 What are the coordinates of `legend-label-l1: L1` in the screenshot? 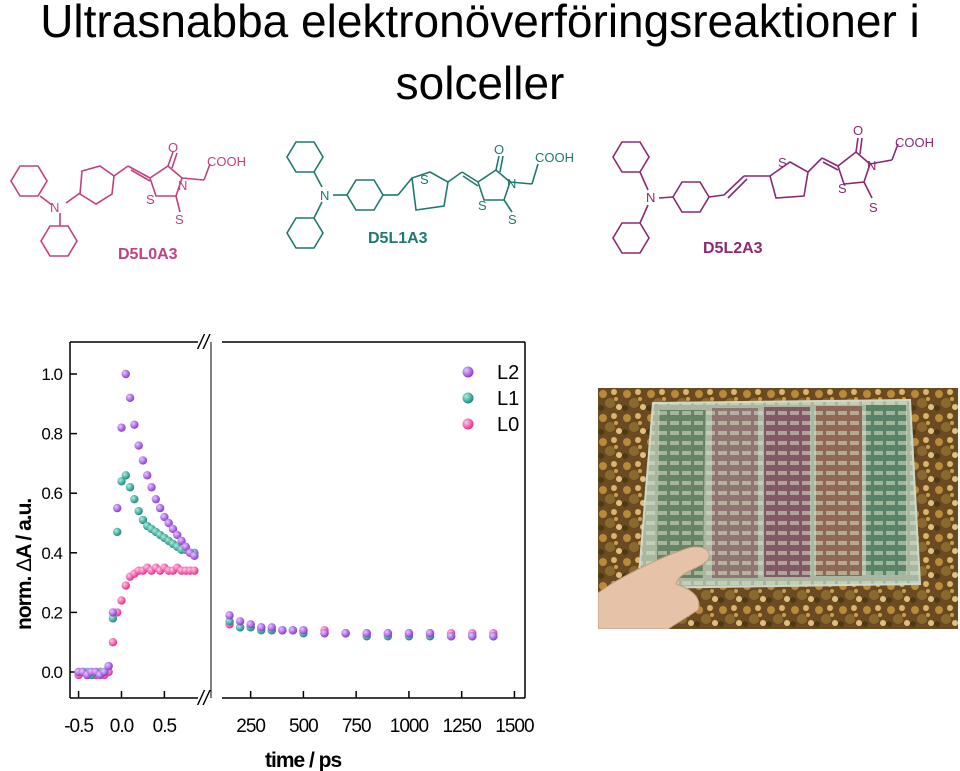 It's located at (508, 399).